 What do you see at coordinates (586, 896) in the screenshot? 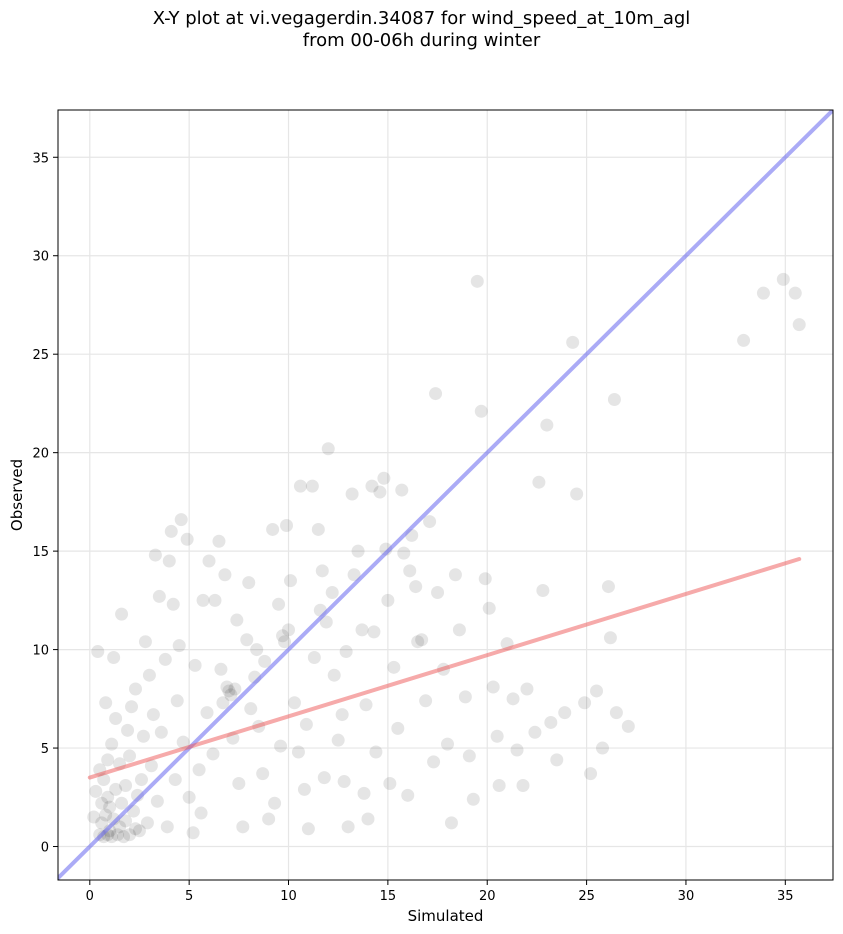
I see `x-tick-label: 25` at bounding box center [586, 896].